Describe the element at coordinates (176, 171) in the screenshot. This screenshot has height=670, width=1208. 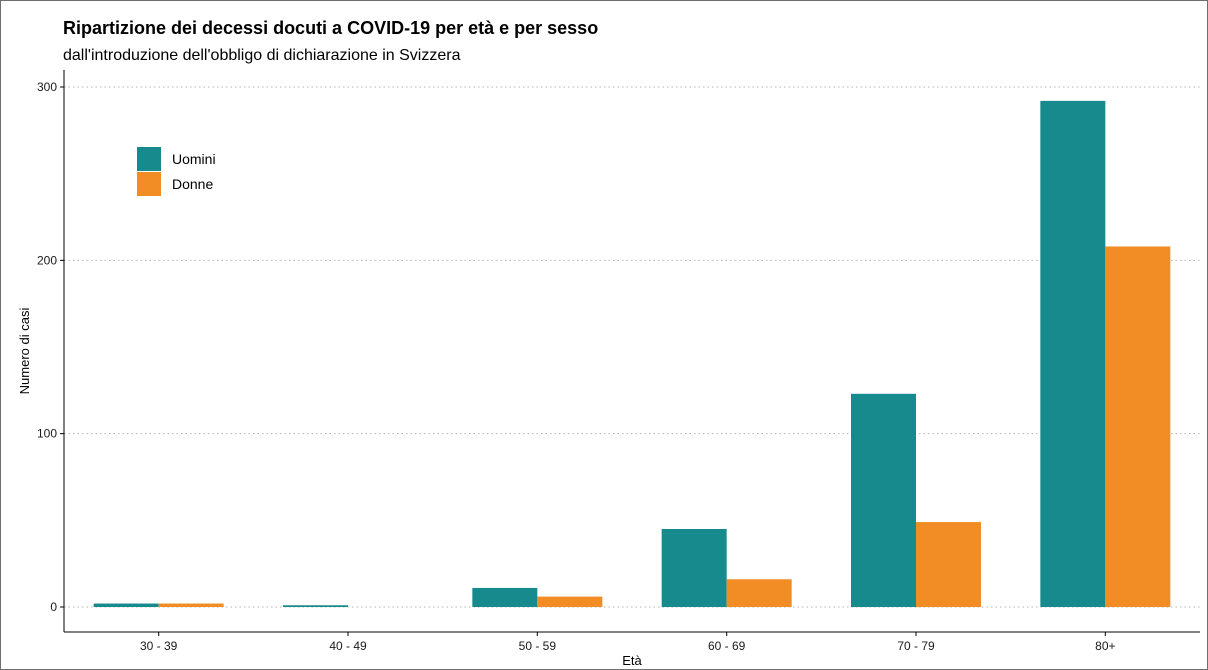
I see `legend: Uomini Donne` at that location.